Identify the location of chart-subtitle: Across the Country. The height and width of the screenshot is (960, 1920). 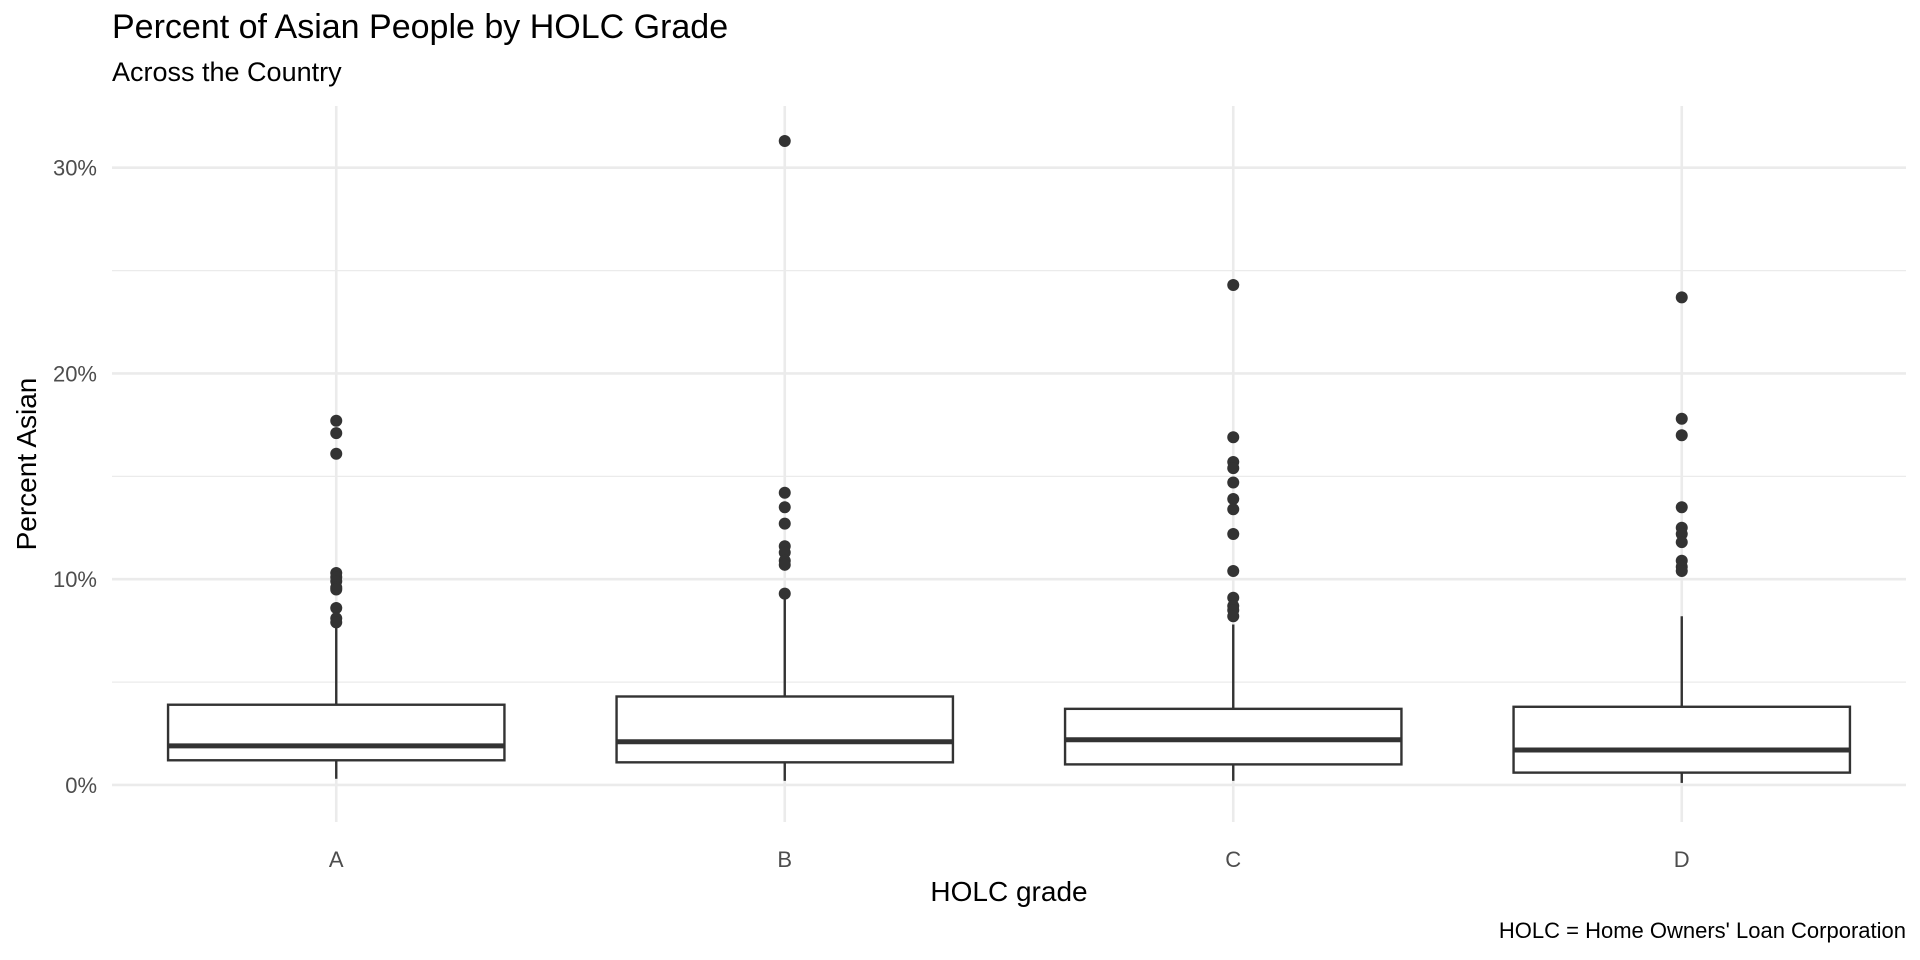
(227, 72).